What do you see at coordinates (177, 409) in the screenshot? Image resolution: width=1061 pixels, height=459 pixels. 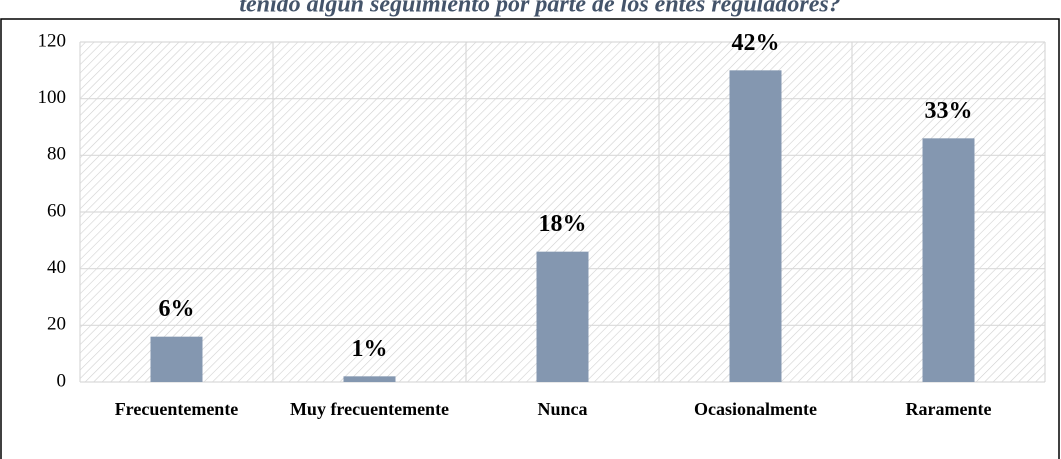 I see `x-tick-label: Frecuentemente` at bounding box center [177, 409].